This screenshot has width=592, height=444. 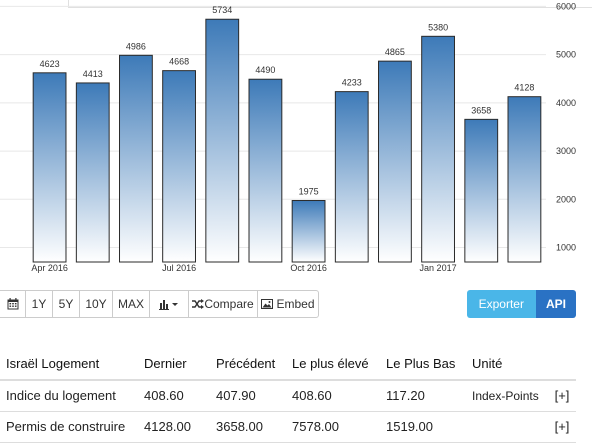 What do you see at coordinates (395, 52) in the screenshot?
I see `data-label: 4865` at bounding box center [395, 52].